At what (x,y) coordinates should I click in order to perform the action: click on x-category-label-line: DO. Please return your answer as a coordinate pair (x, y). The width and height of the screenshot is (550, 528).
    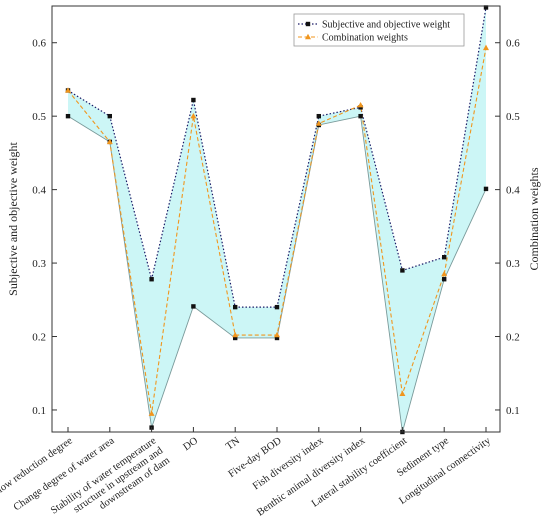
    Looking at the image, I should click on (190, 444).